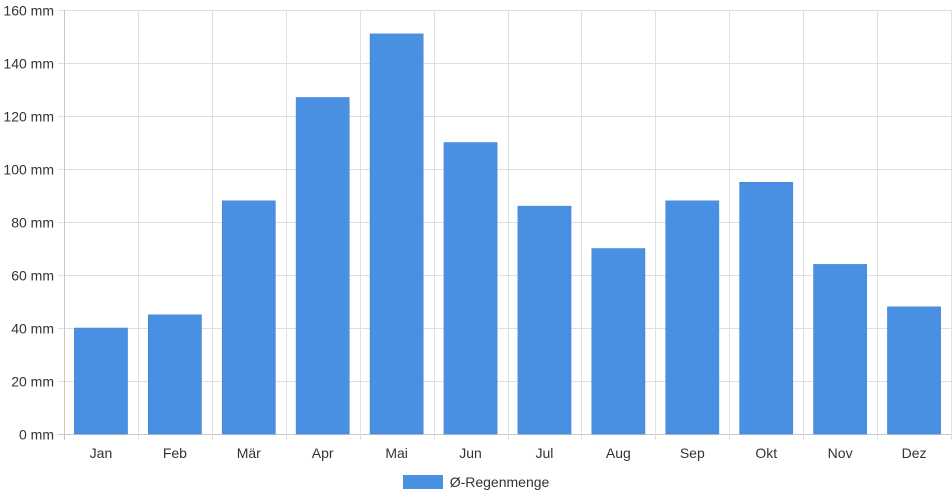  I want to click on y-tick-label: 140 mm, so click(28, 64).